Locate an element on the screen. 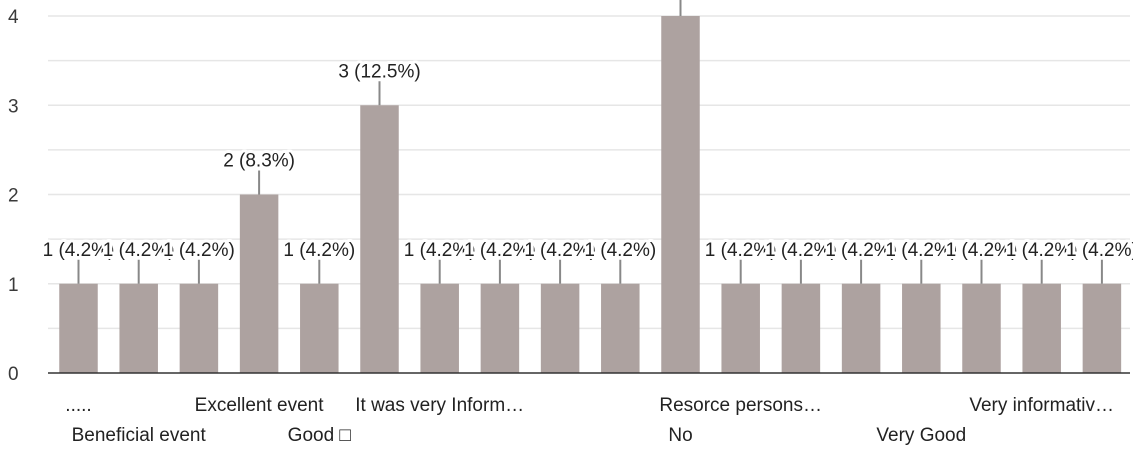 Image resolution: width=1133 pixels, height=450 pixels. x-category-label: No is located at coordinates (680, 435).